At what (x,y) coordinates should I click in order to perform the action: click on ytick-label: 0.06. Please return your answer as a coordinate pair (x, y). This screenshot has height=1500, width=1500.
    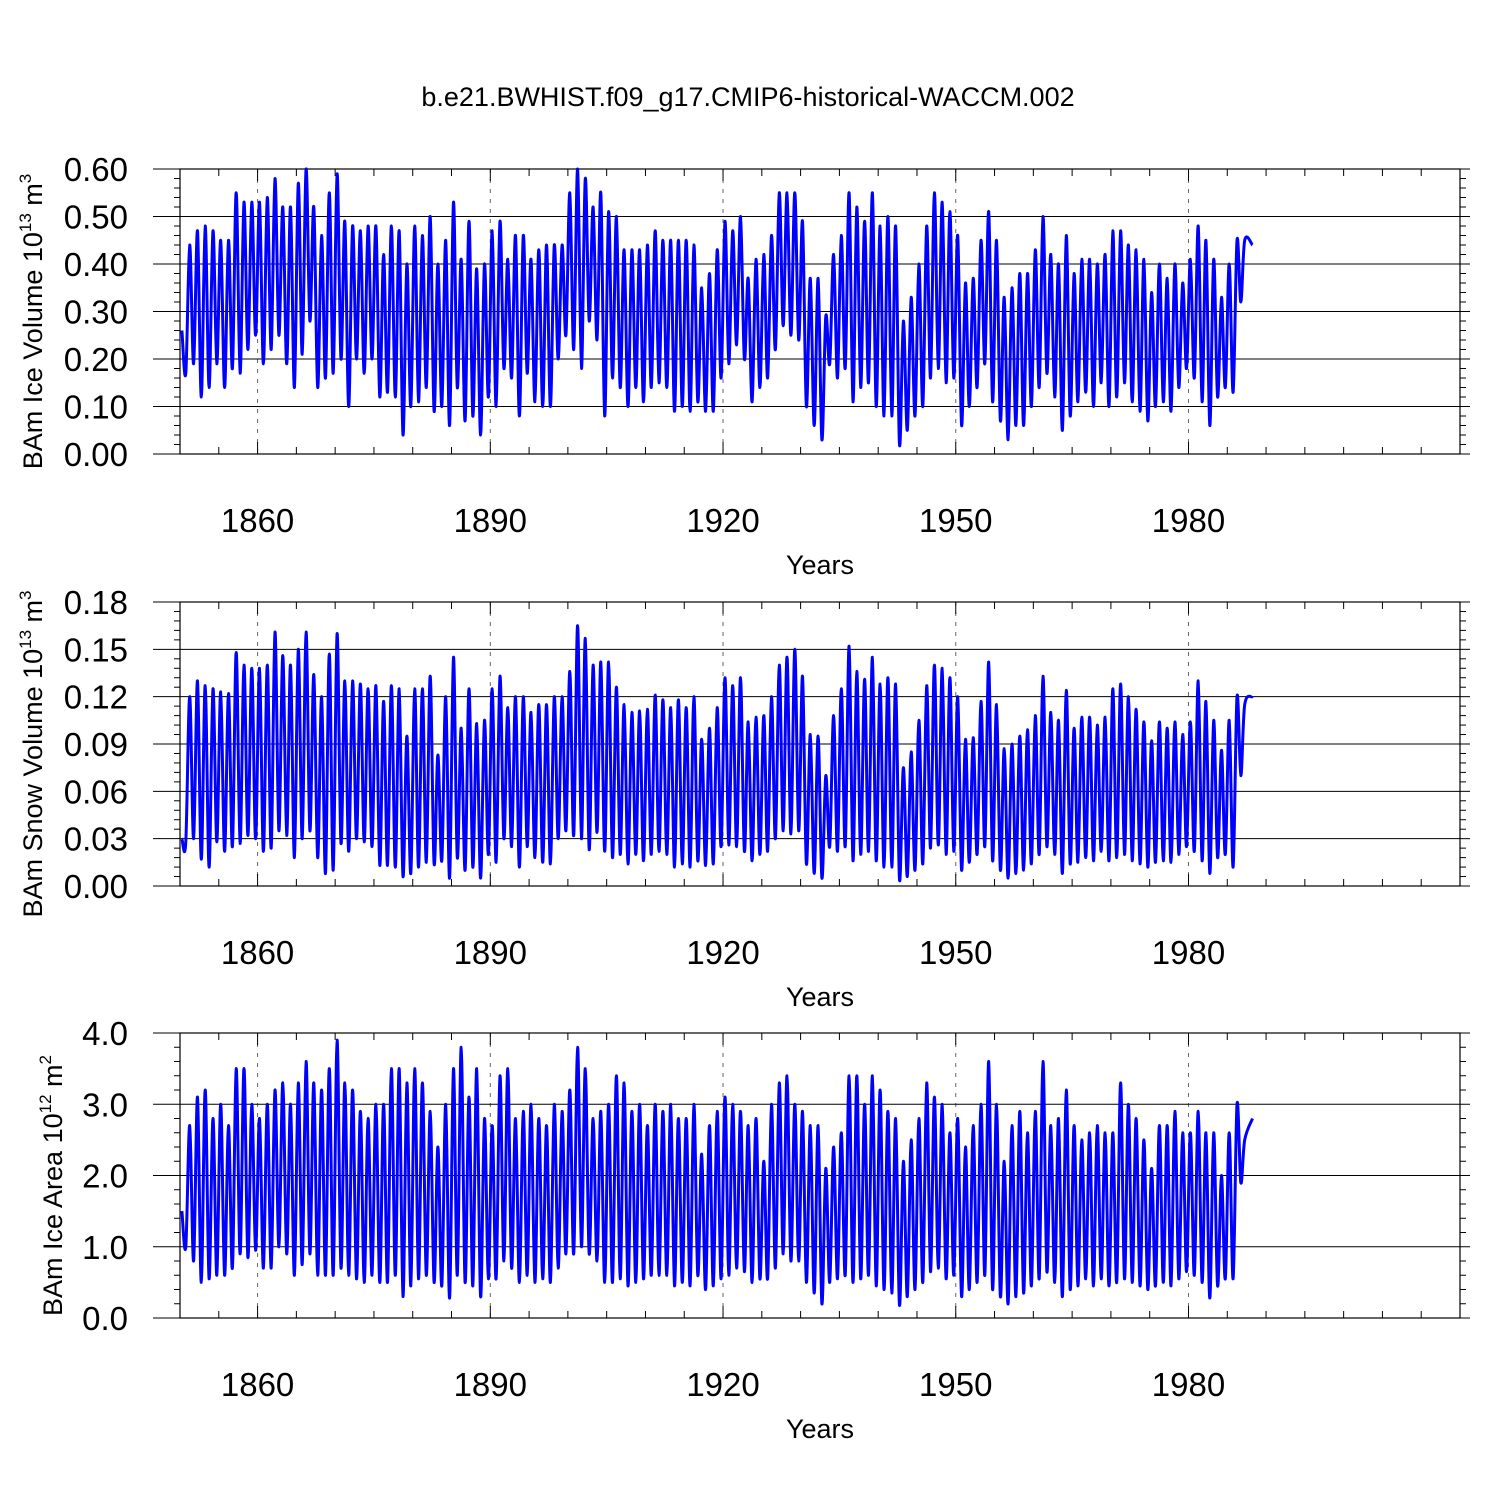
    Looking at the image, I should click on (96, 791).